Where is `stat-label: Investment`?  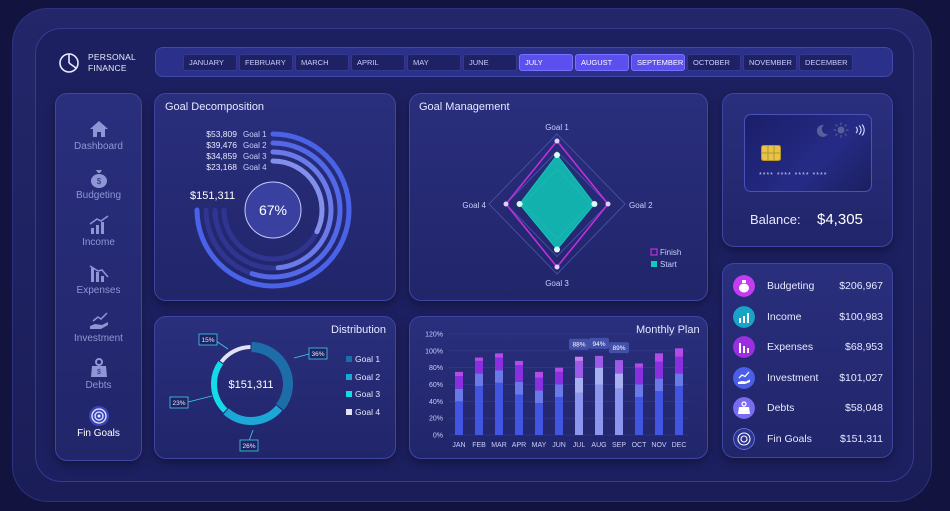
stat-label: Investment is located at coordinates (793, 378).